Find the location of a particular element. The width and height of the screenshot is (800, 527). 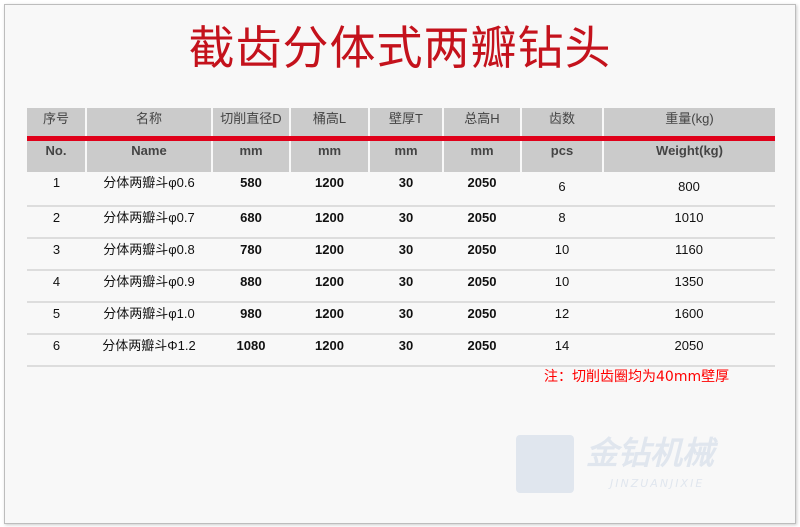

header-cell: Weight(kg) is located at coordinates (688, 156).